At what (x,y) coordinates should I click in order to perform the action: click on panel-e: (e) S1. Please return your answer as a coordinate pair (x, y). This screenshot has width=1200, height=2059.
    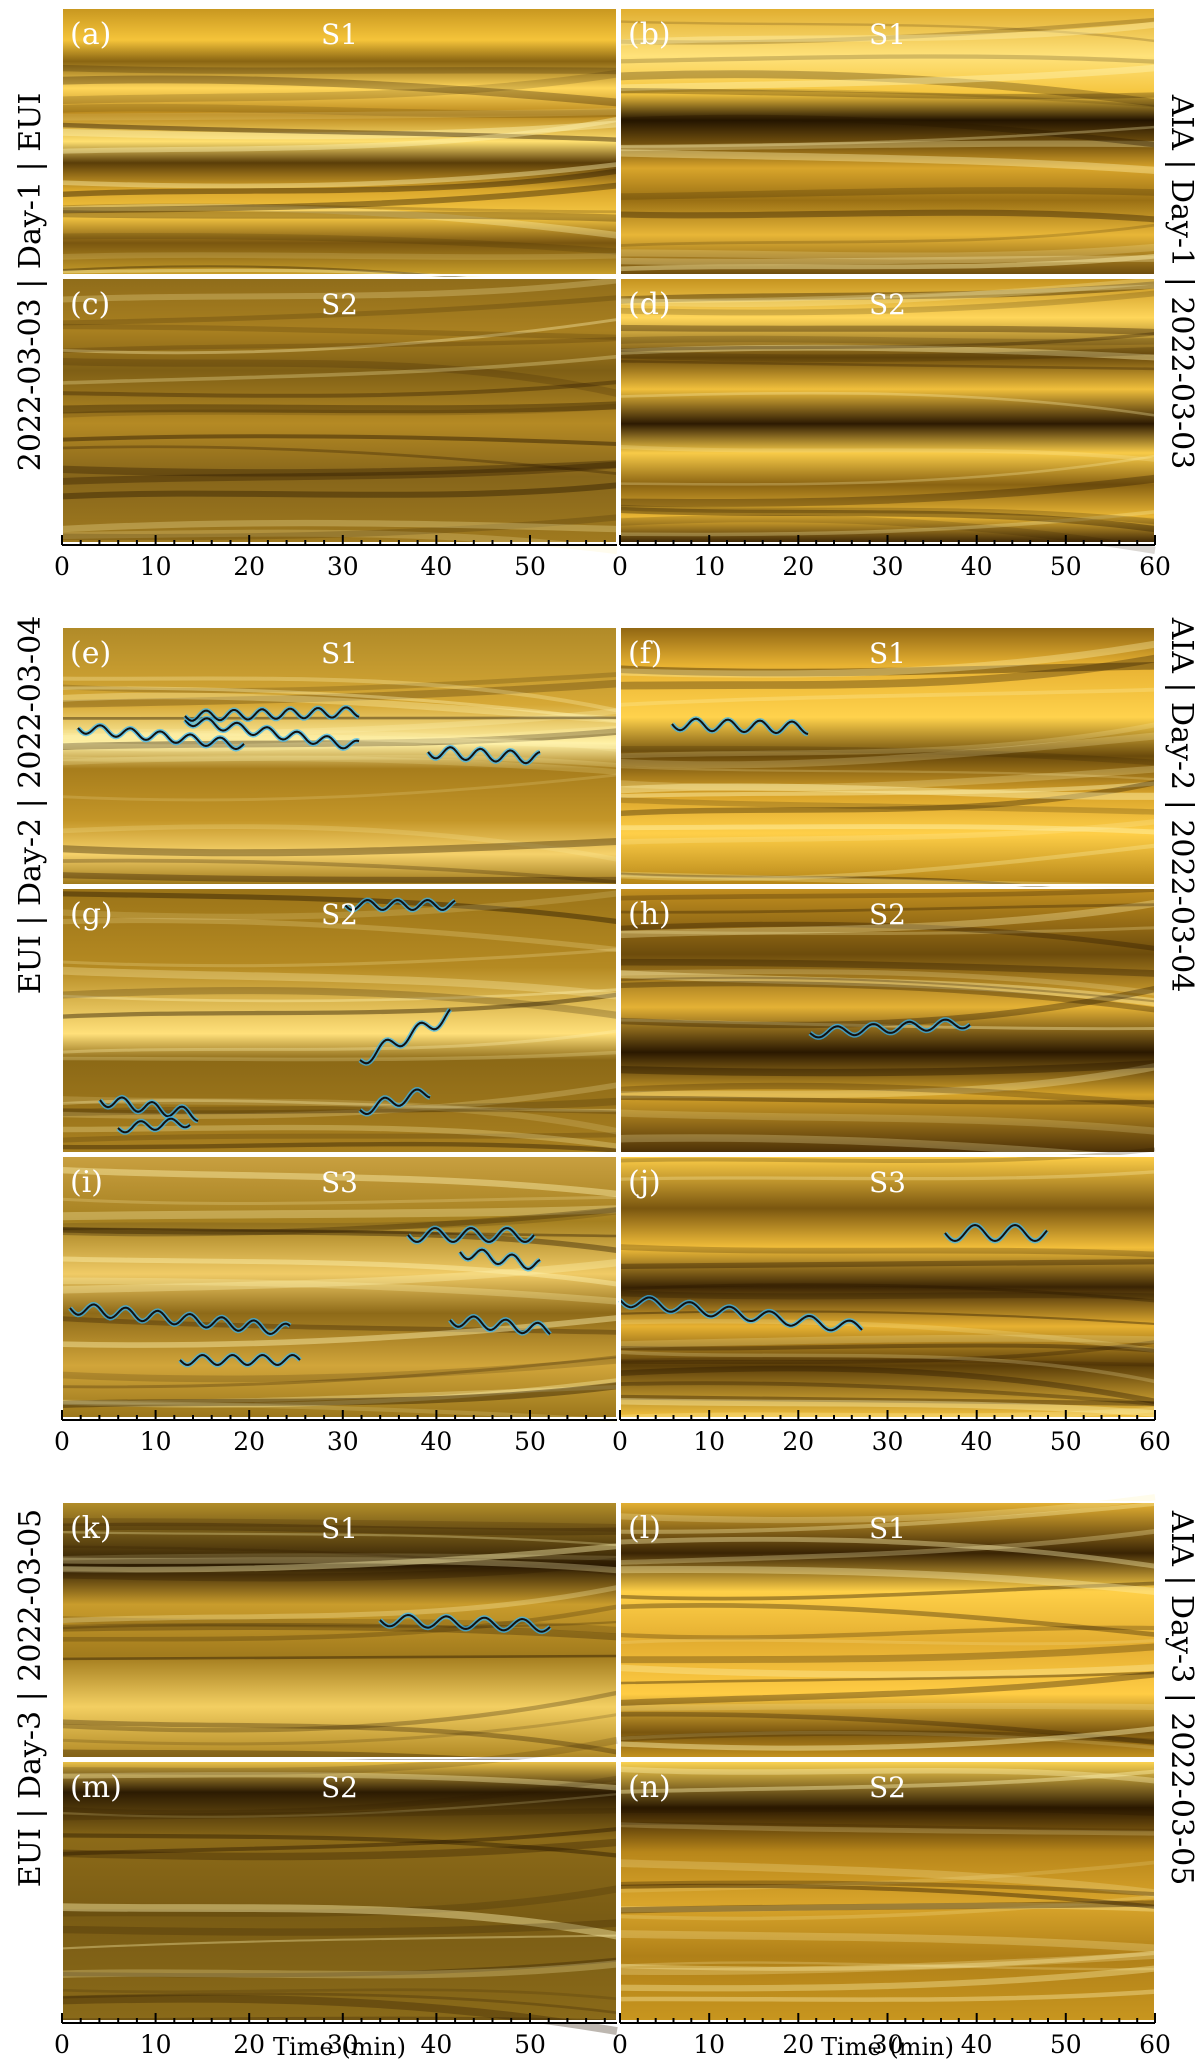
    Looking at the image, I should click on (339, 756).